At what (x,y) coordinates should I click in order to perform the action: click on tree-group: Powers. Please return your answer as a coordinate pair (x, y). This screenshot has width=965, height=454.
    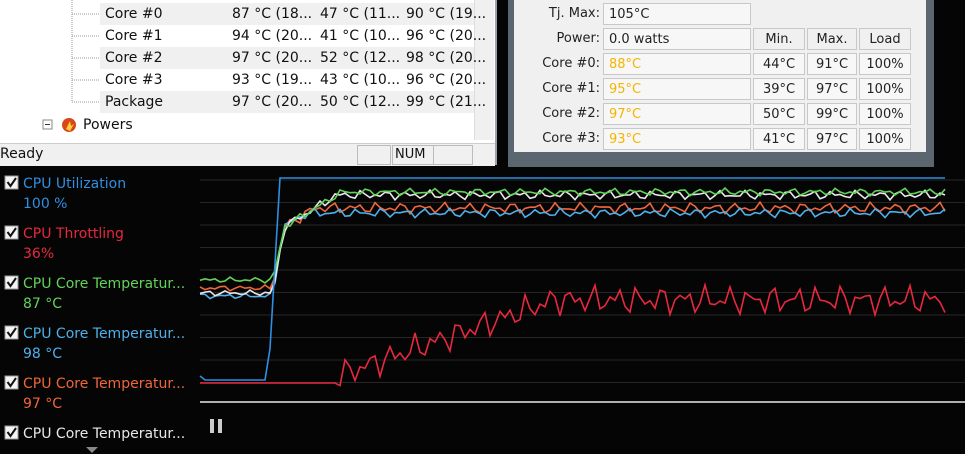
    Looking at the image, I should click on (108, 125).